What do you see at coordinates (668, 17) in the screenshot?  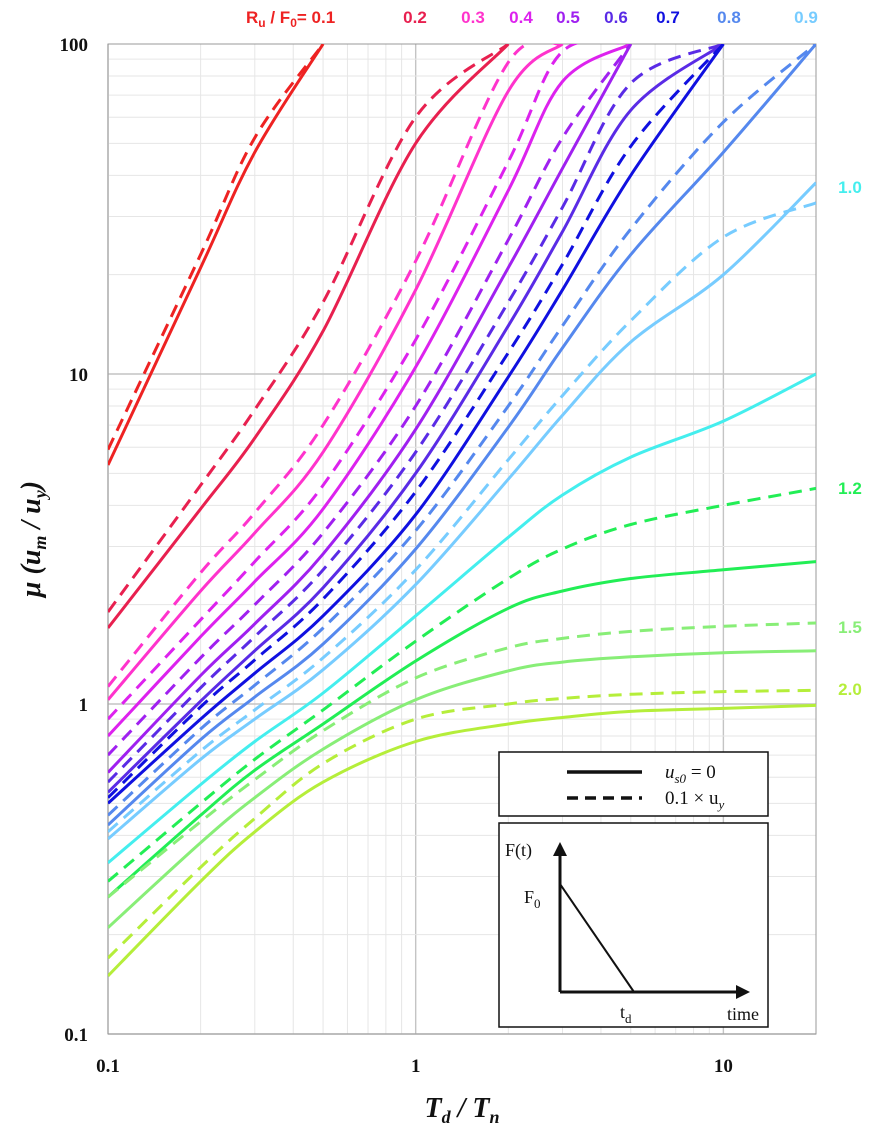 I see `series-label-0.7: 0.7` at bounding box center [668, 17].